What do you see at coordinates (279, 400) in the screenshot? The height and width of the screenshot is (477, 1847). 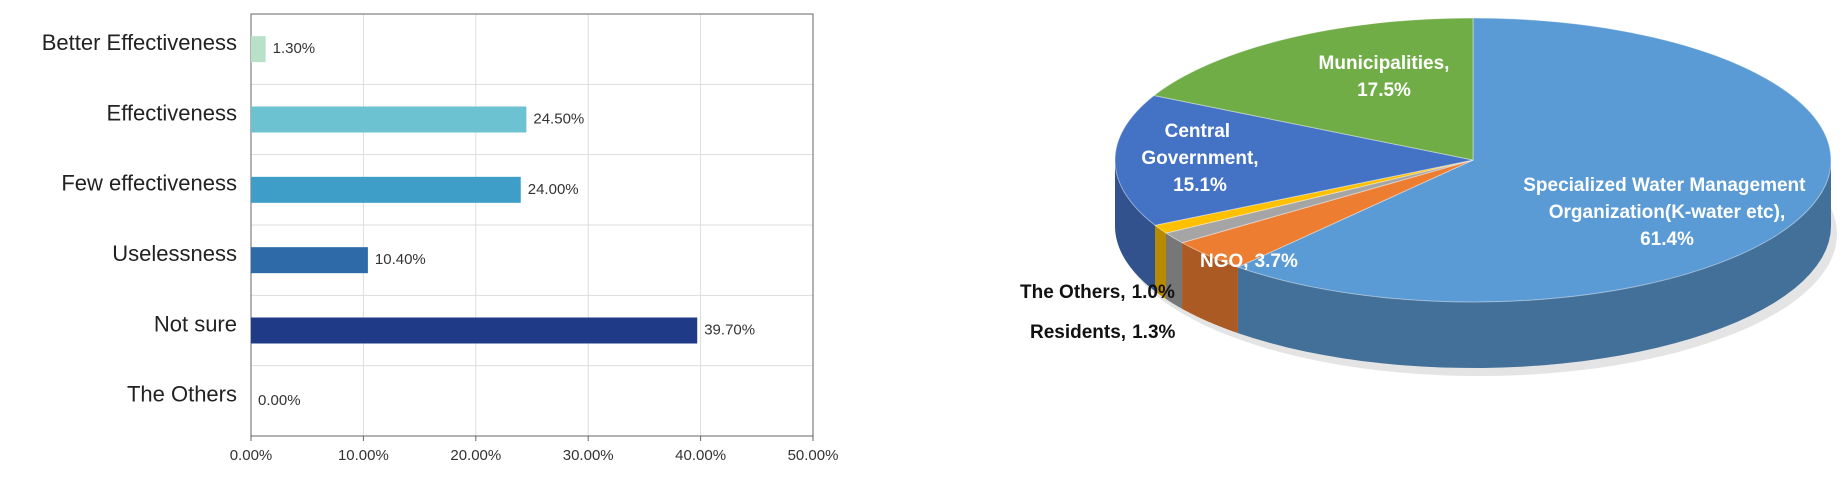 I see `value-label: 0.00%` at bounding box center [279, 400].